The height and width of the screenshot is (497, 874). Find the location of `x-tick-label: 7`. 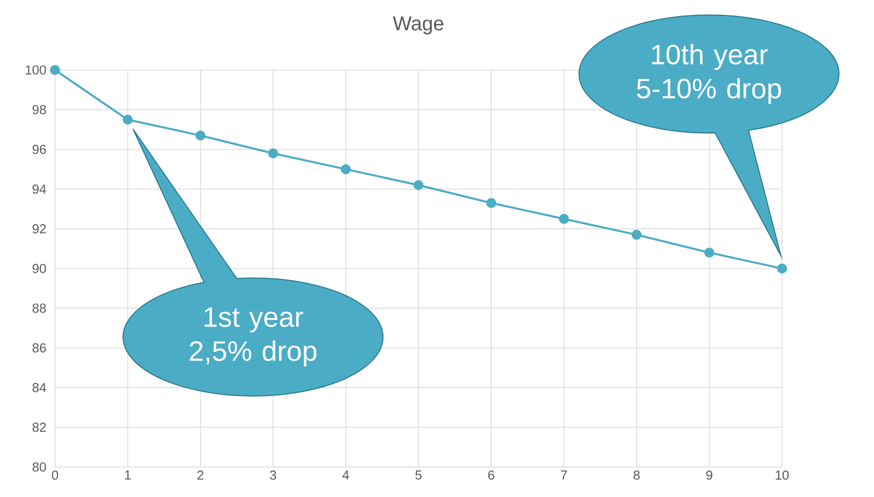

x-tick-label: 7 is located at coordinates (563, 475).